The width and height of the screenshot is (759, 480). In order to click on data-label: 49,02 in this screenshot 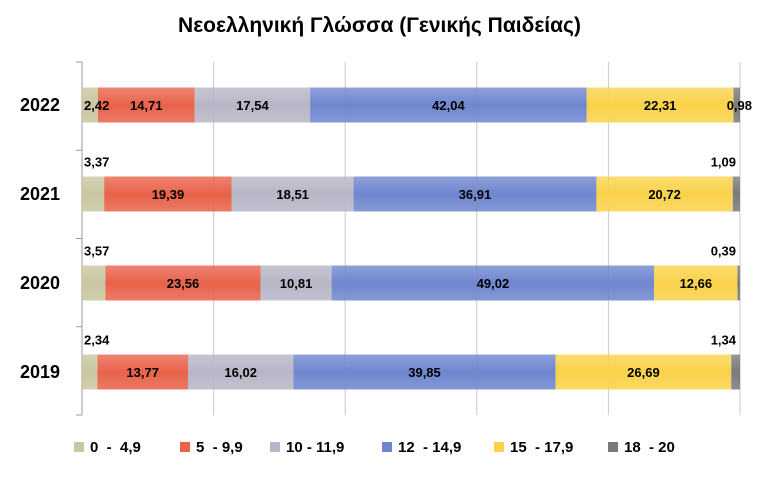, I will do `click(493, 283)`.